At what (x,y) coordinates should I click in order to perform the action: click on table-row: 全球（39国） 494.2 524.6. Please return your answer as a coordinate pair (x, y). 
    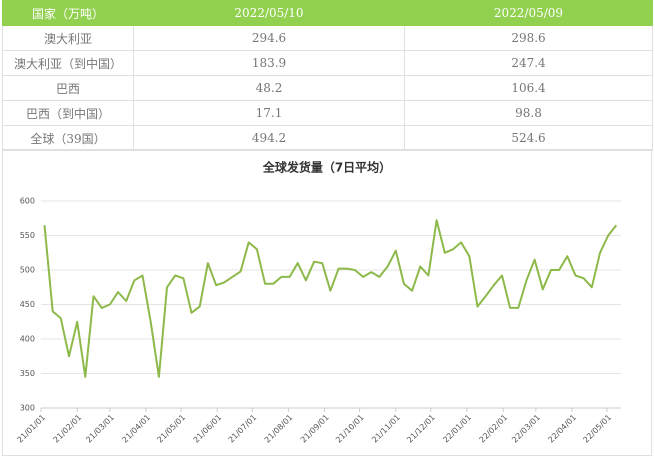
    Looking at the image, I should click on (327, 138).